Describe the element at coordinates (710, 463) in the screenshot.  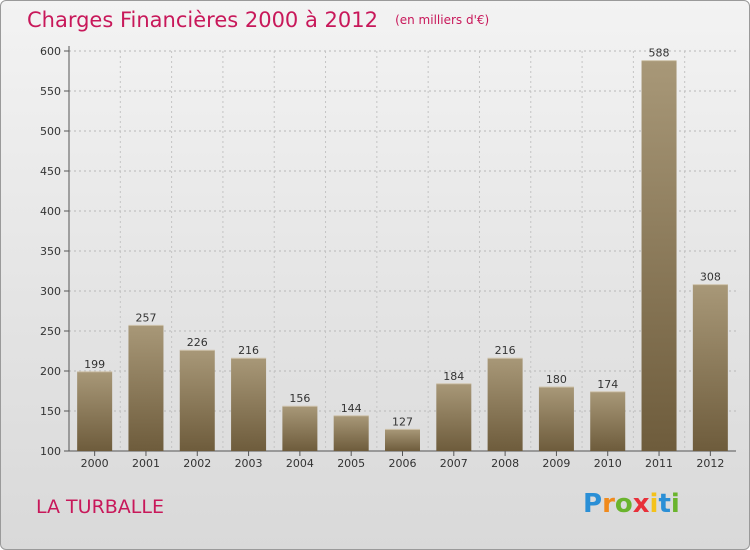
I see `x-tick-label: 2012` at that location.